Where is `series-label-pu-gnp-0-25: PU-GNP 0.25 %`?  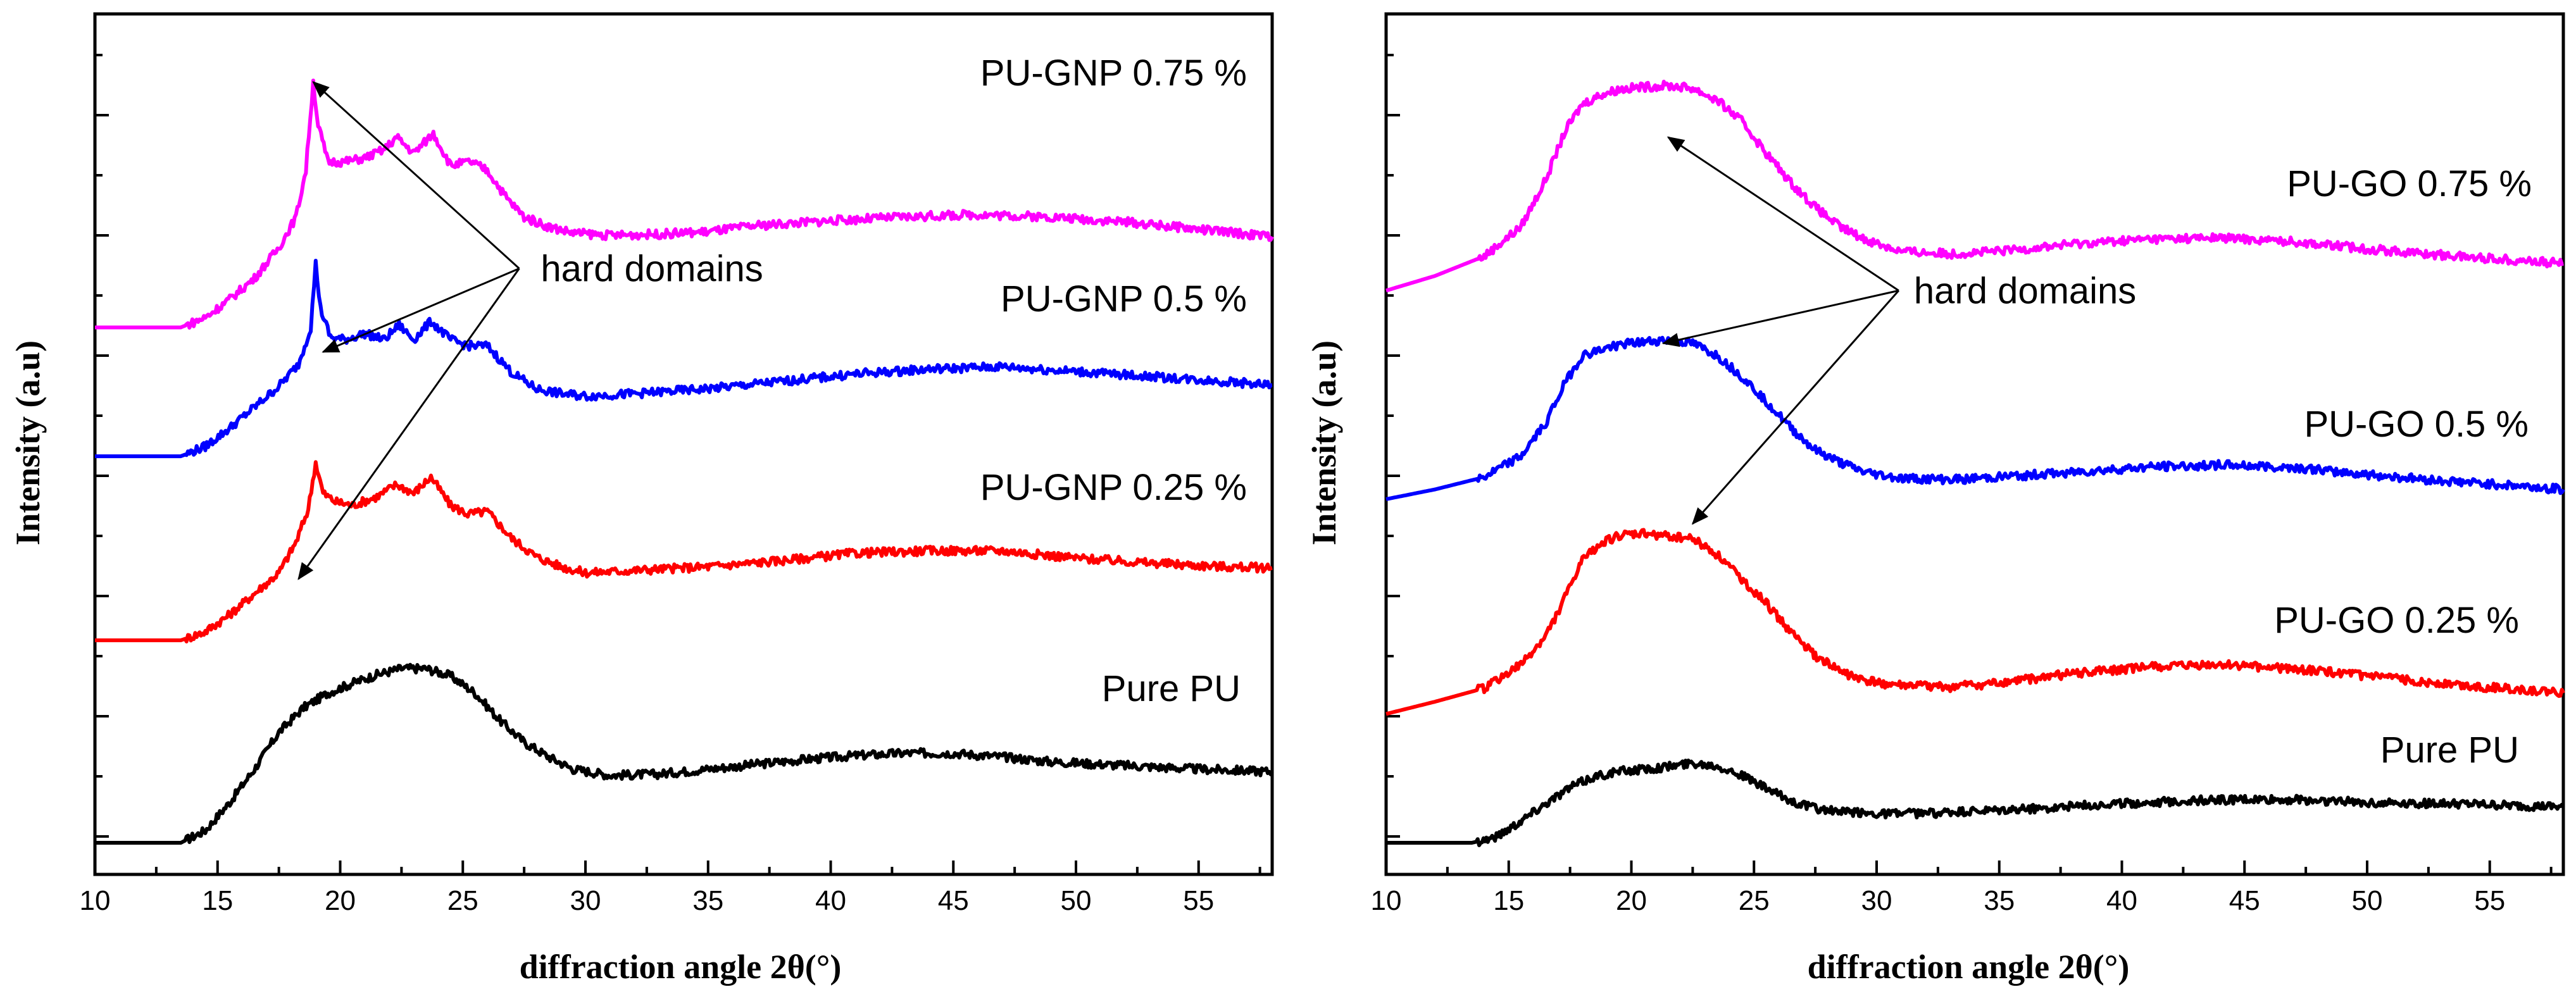 series-label-pu-gnp-0-25: PU-GNP 0.25 % is located at coordinates (1113, 487).